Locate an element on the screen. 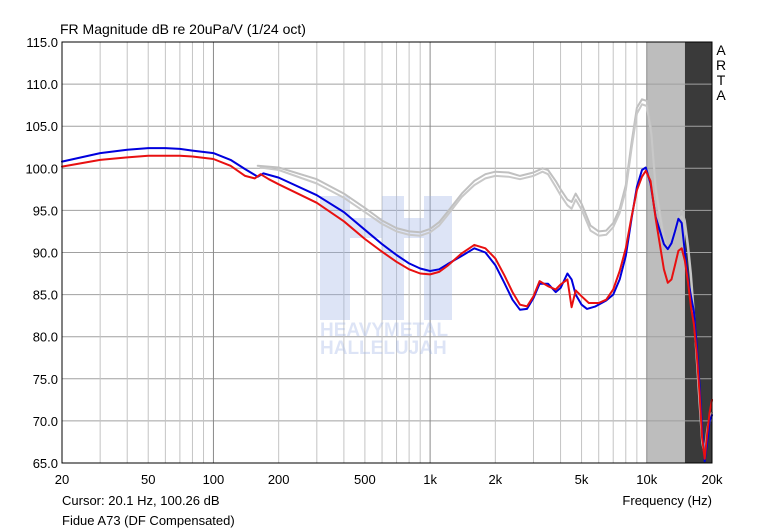  vendor-label: A R T A is located at coordinates (721, 72).